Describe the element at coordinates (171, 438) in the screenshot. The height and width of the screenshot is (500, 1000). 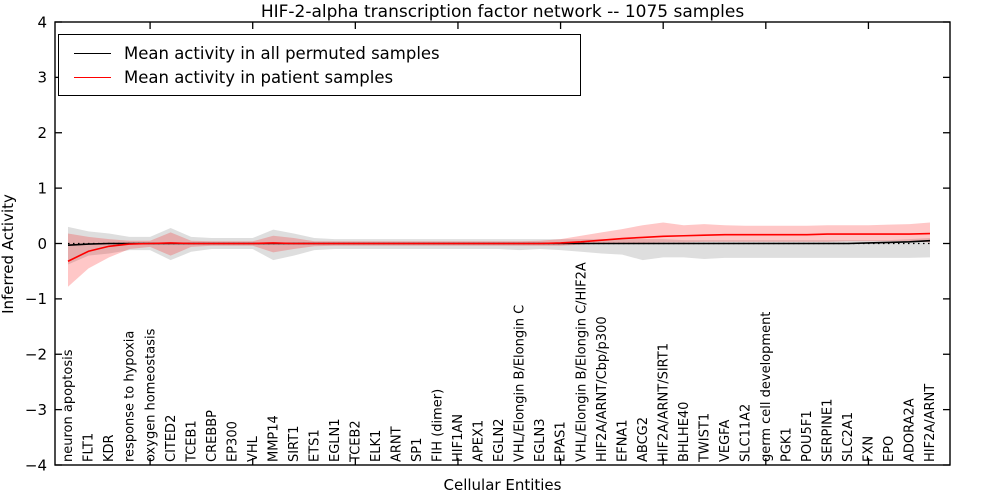
I see `x-tick-label: CITED2` at that location.